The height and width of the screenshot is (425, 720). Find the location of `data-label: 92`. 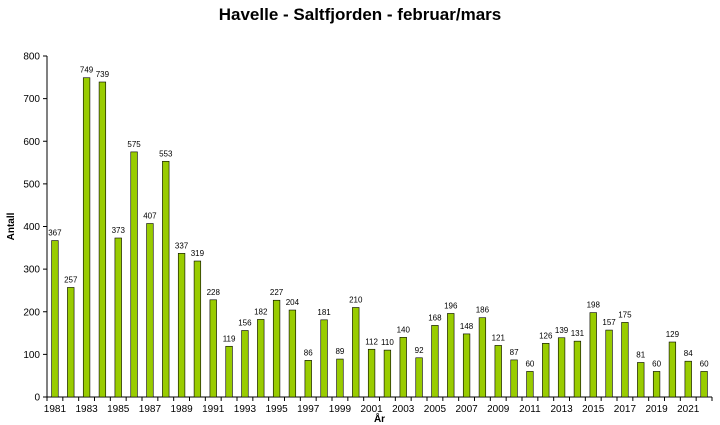

data-label: 92 is located at coordinates (419, 350).